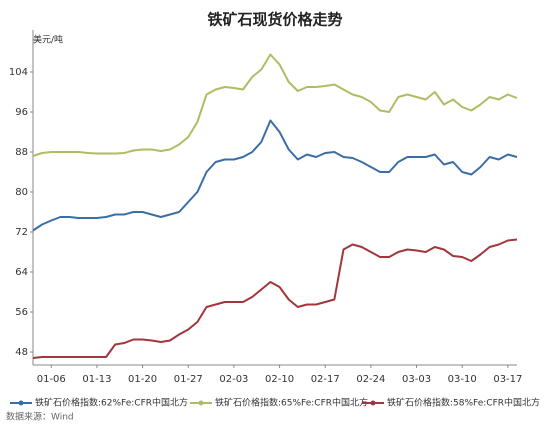 This screenshot has width=550, height=425. What do you see at coordinates (40, 417) in the screenshot?
I see `source-note: 数据来源：Wind` at bounding box center [40, 417].